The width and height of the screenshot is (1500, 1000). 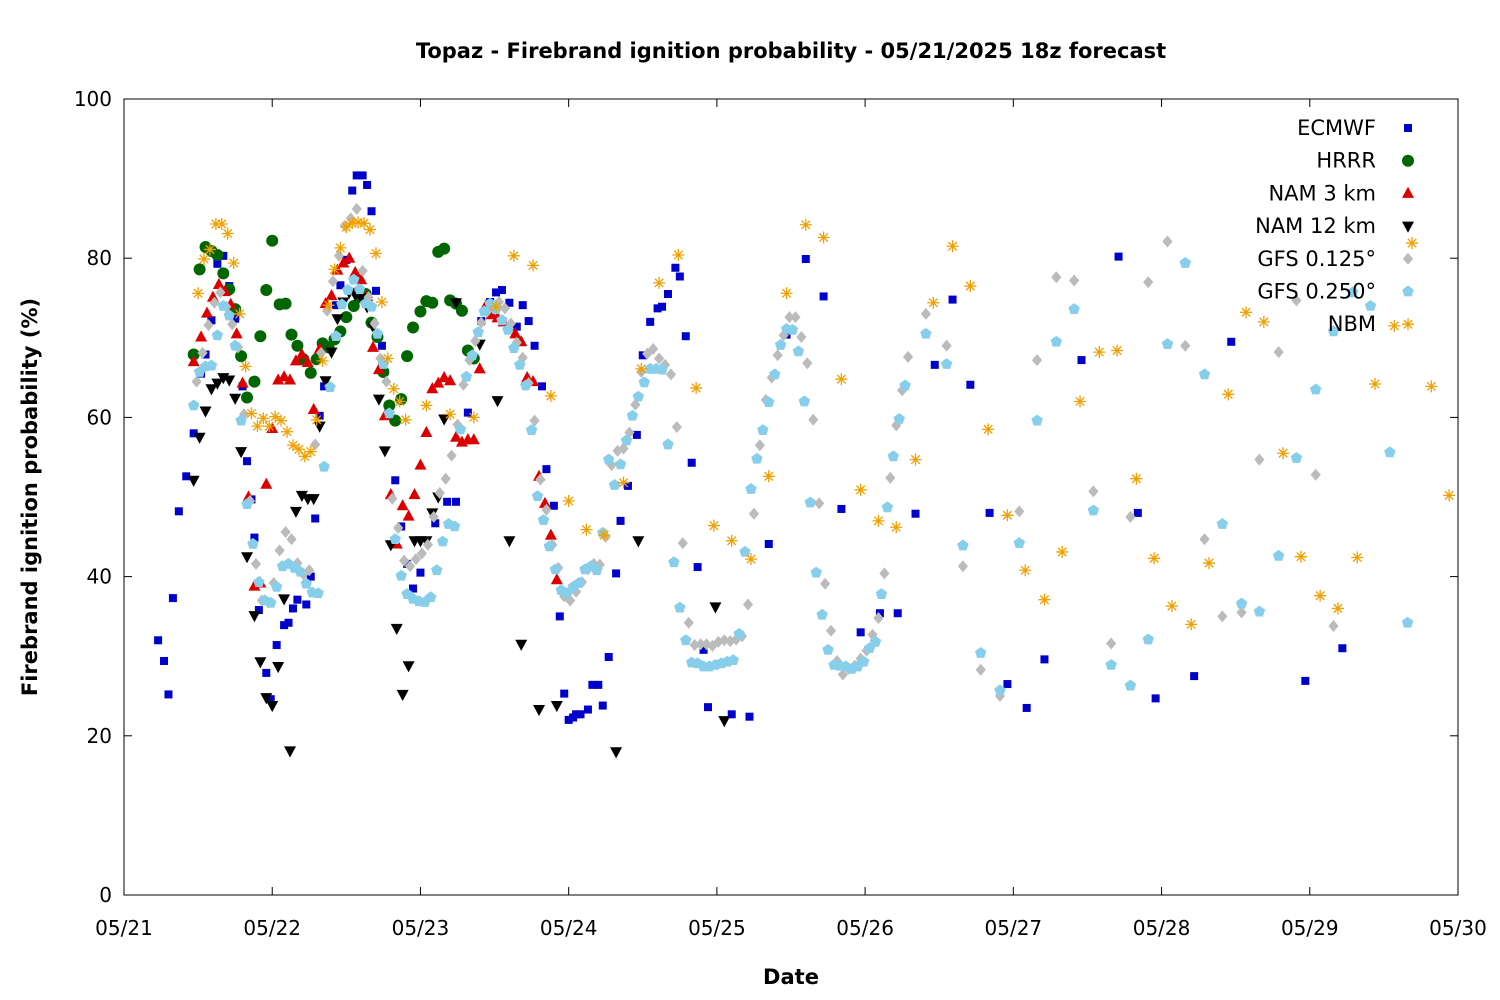 What do you see at coordinates (105, 895) in the screenshot?
I see `y-tick-label: 0` at bounding box center [105, 895].